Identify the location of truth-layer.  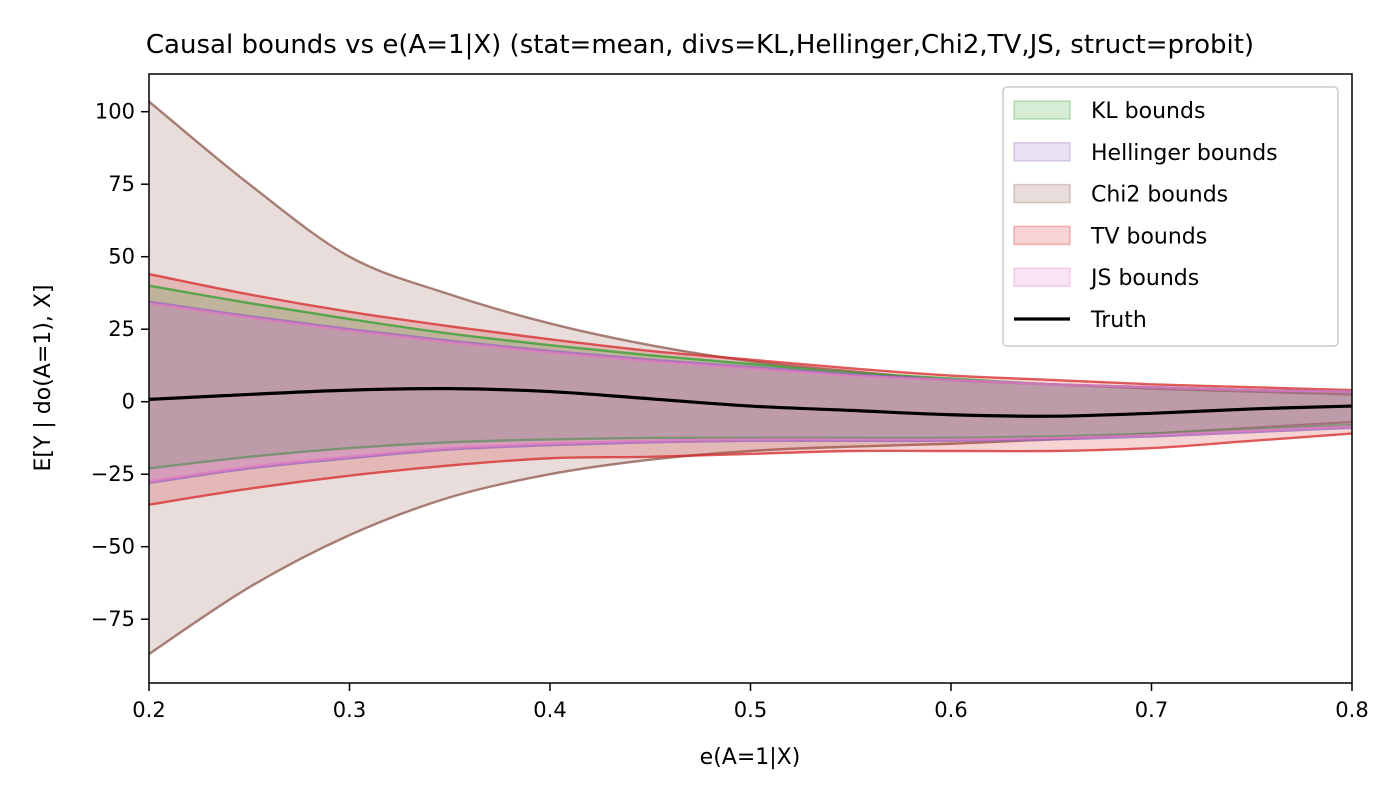
(750, 402).